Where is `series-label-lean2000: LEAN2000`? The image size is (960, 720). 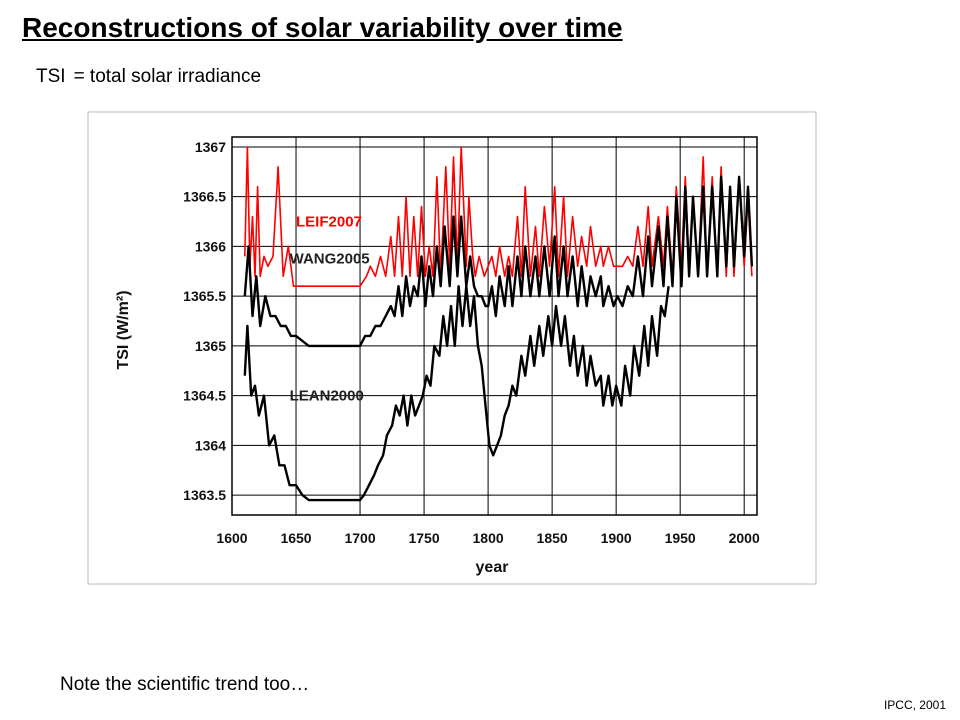
series-label-lean2000: LEAN2000 is located at coordinates (327, 396).